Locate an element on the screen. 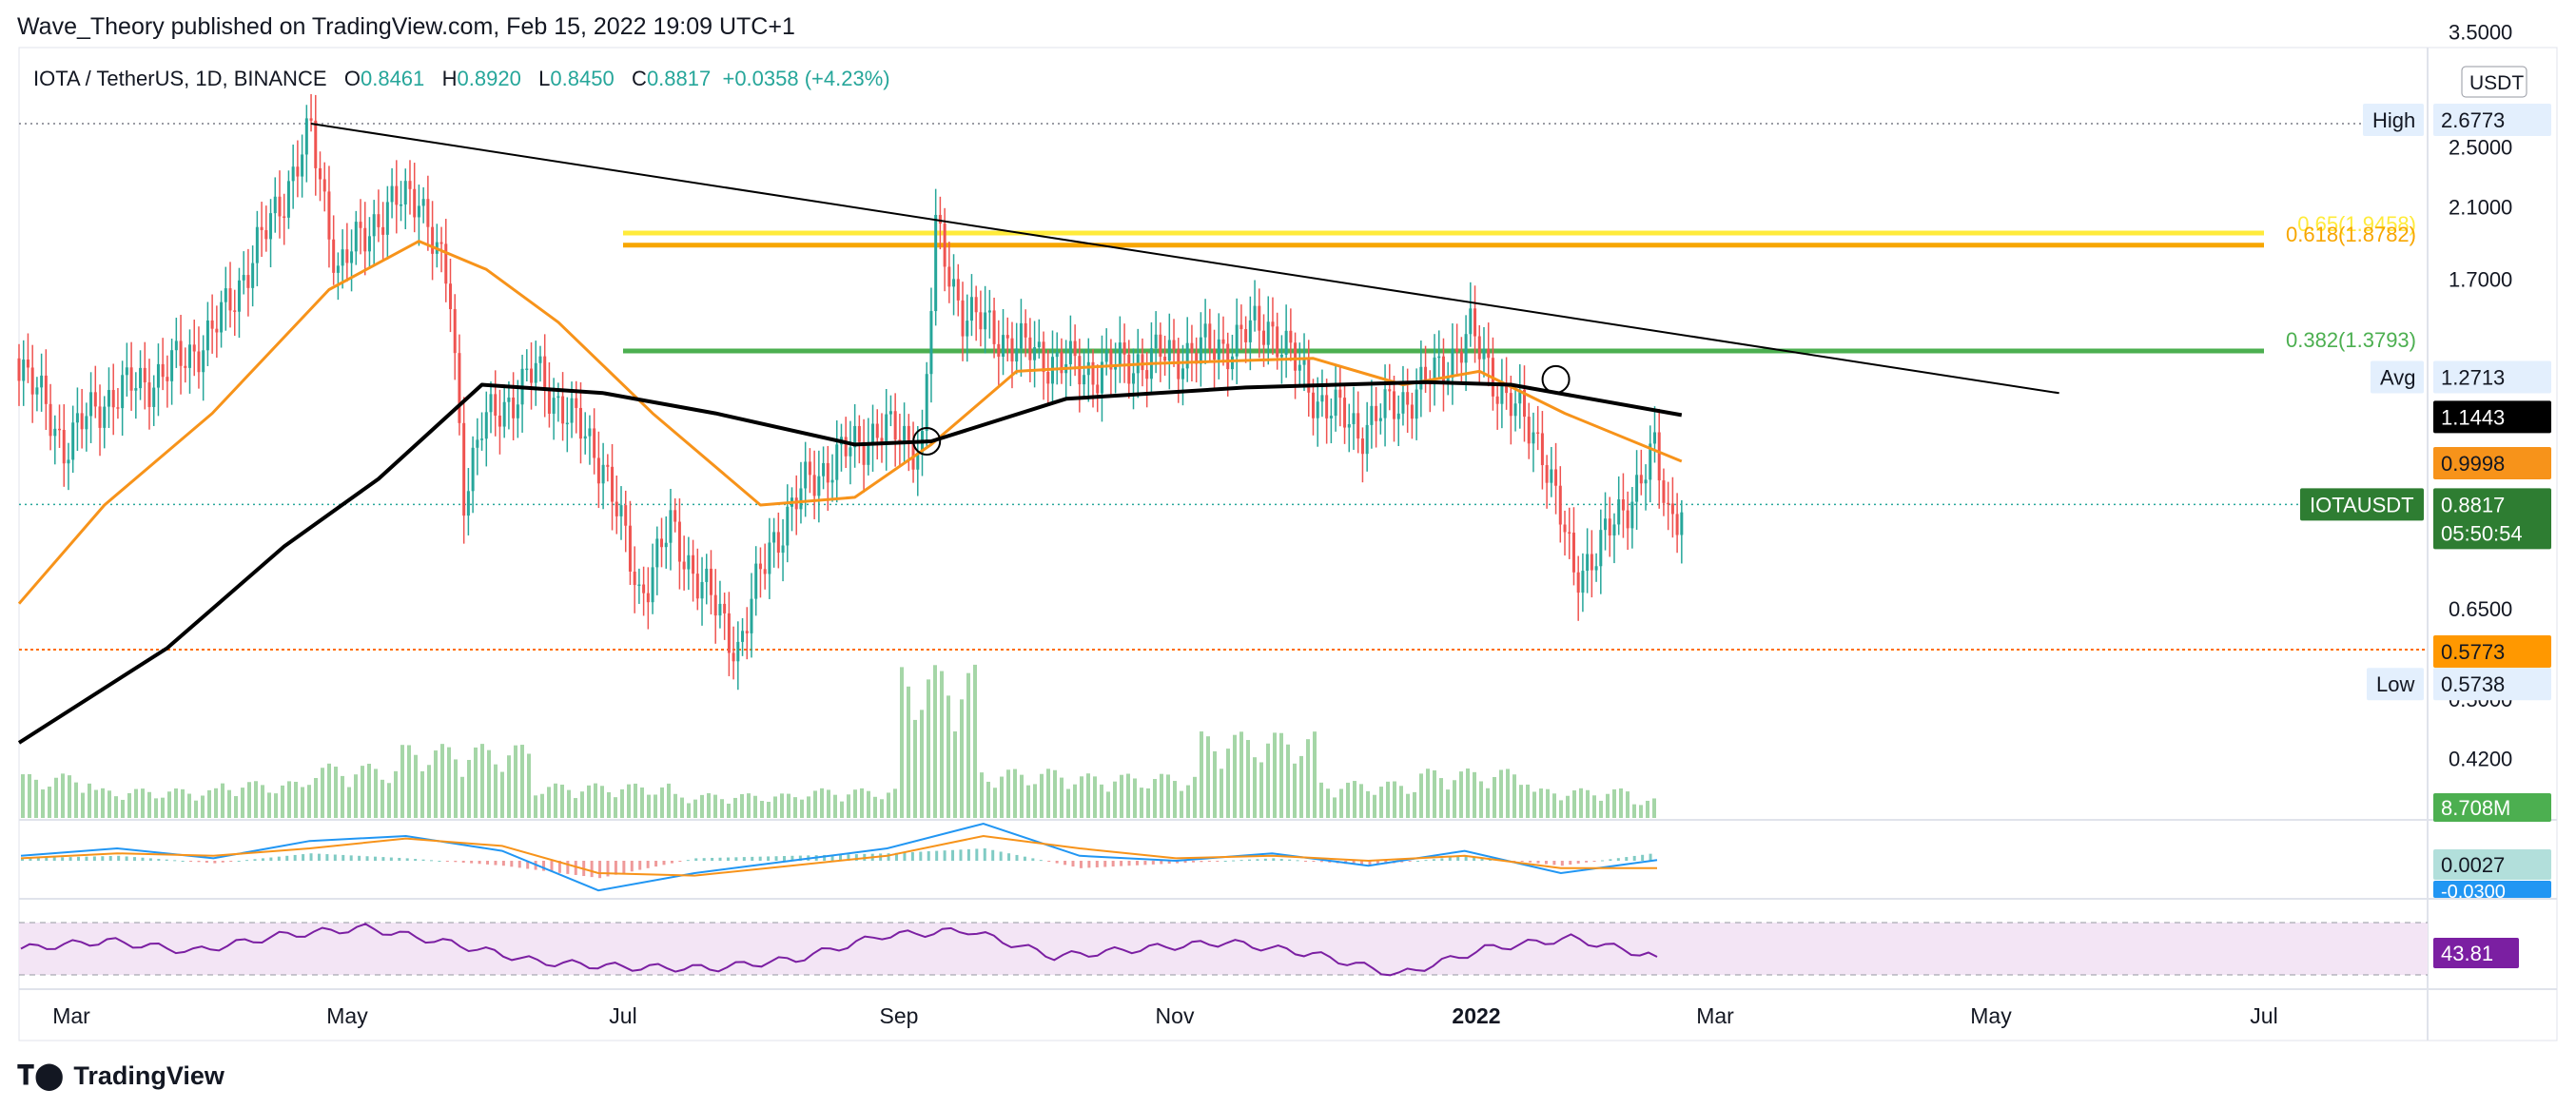  low-label: L is located at coordinates (544, 78).